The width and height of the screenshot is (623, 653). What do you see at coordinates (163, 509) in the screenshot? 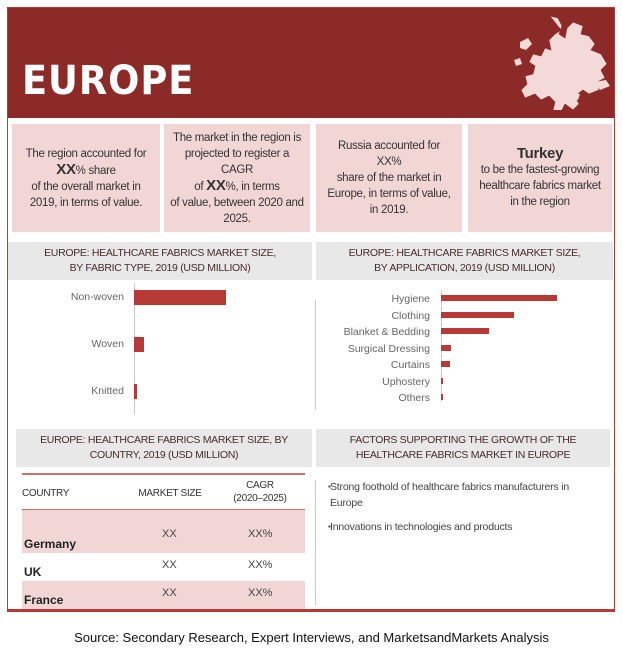
I see `table-header-rule` at bounding box center [163, 509].